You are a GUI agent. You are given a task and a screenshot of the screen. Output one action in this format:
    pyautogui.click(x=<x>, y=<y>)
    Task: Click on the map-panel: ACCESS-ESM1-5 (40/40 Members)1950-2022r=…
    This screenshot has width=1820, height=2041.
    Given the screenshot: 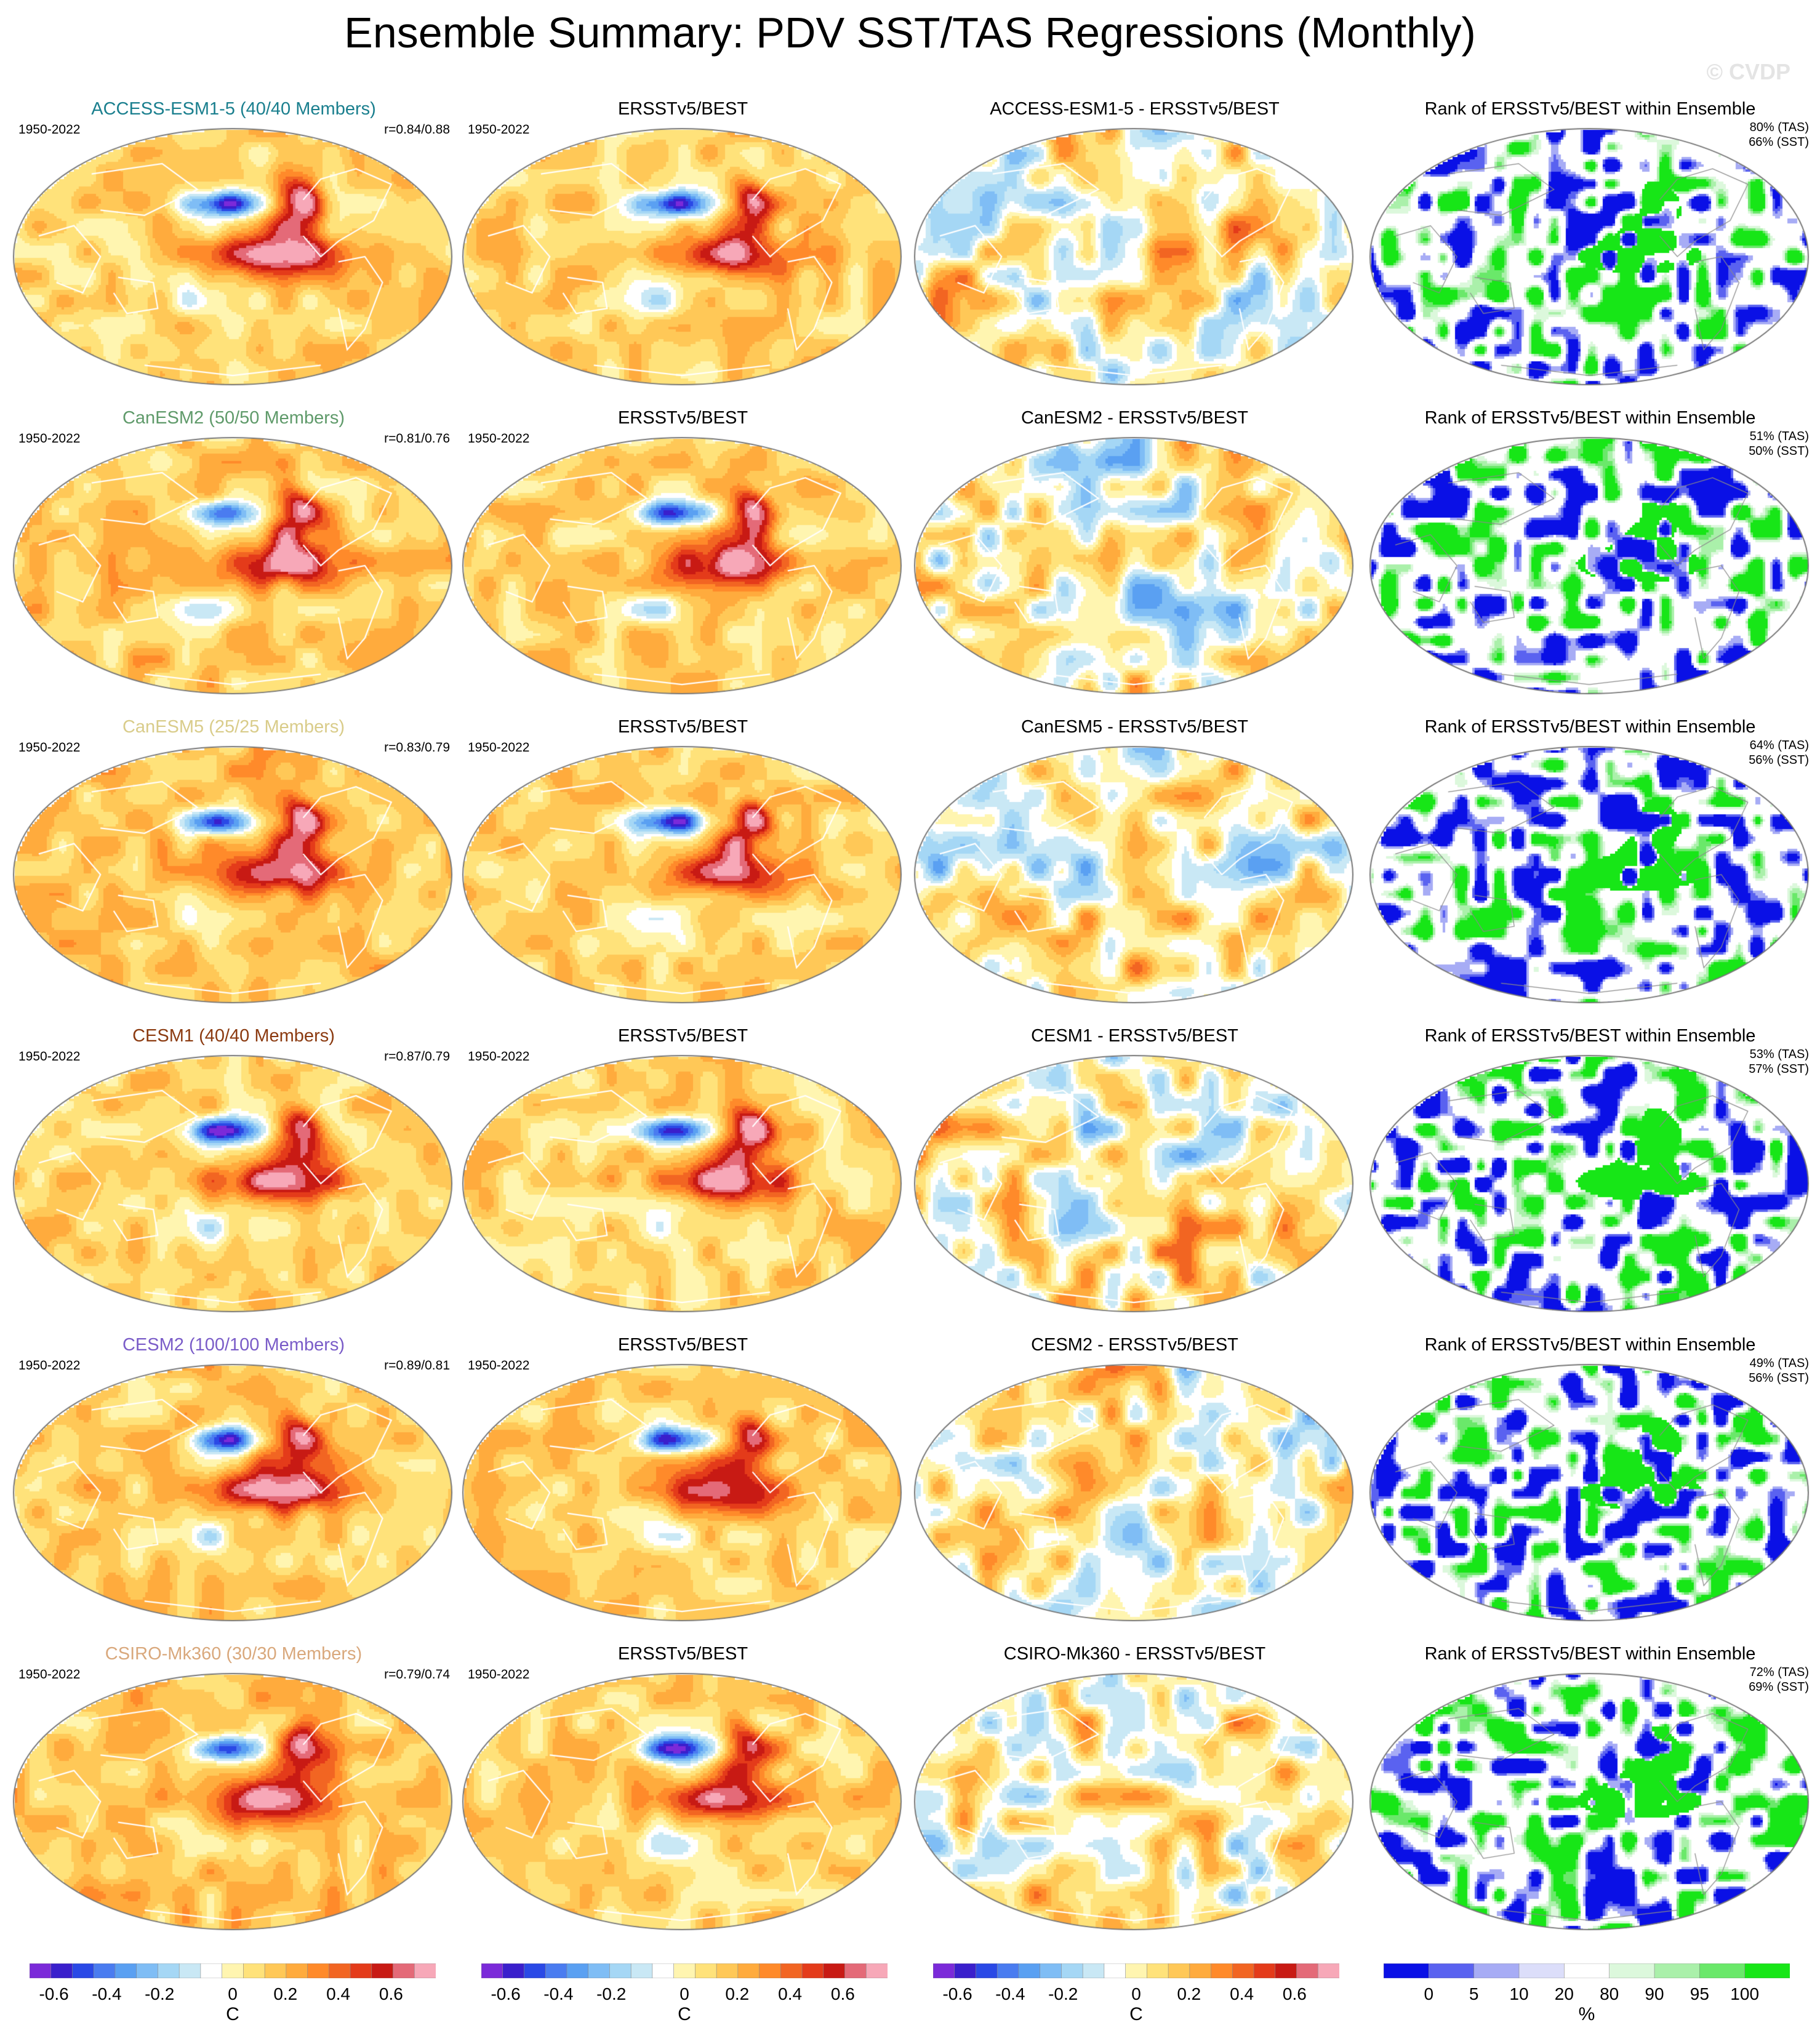 What is the action you would take?
    pyautogui.click(x=234, y=249)
    